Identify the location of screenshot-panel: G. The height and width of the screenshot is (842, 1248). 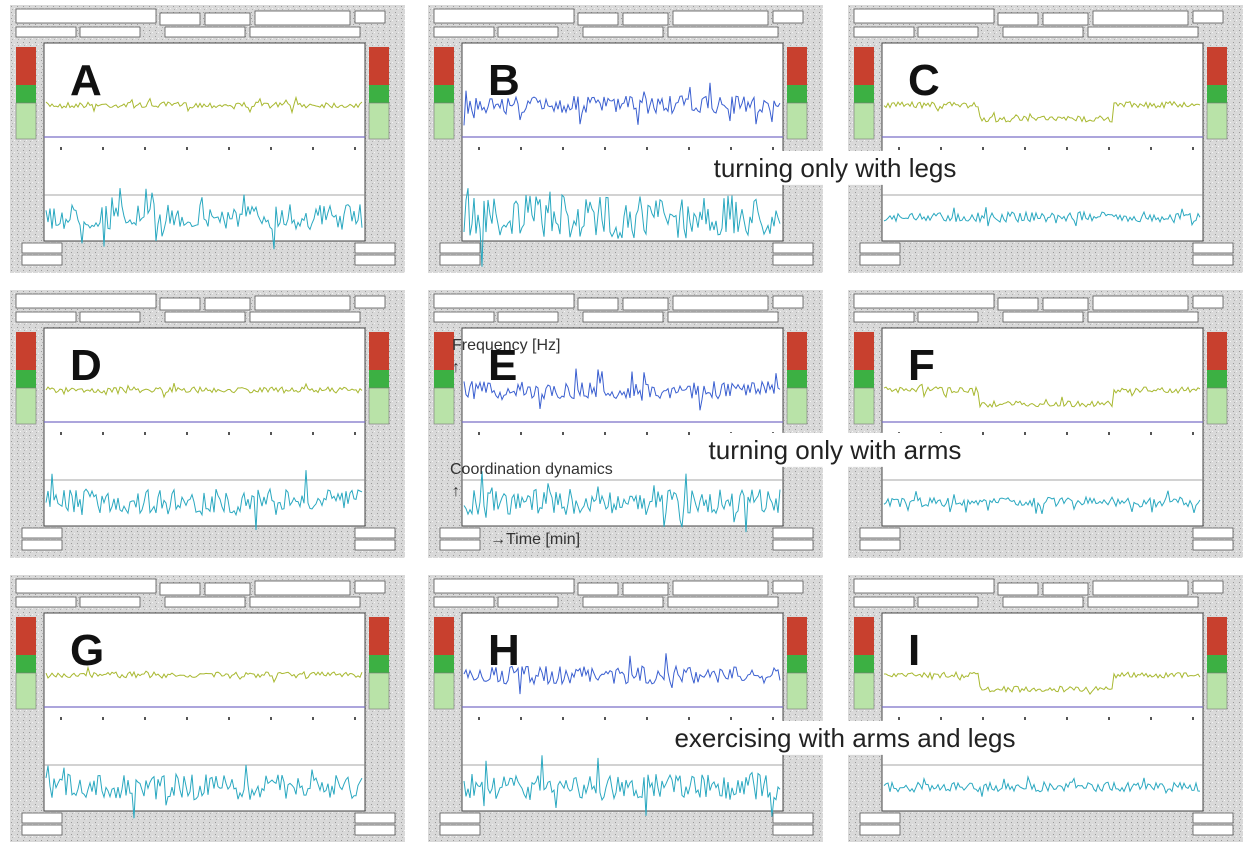
(207, 708).